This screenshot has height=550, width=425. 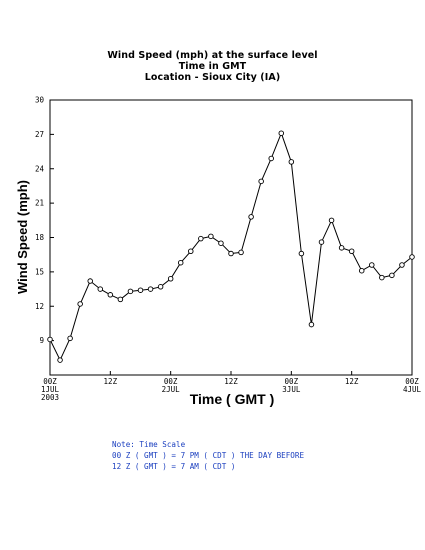 What do you see at coordinates (41, 340) in the screenshot?
I see `y-tick-label: 9` at bounding box center [41, 340].